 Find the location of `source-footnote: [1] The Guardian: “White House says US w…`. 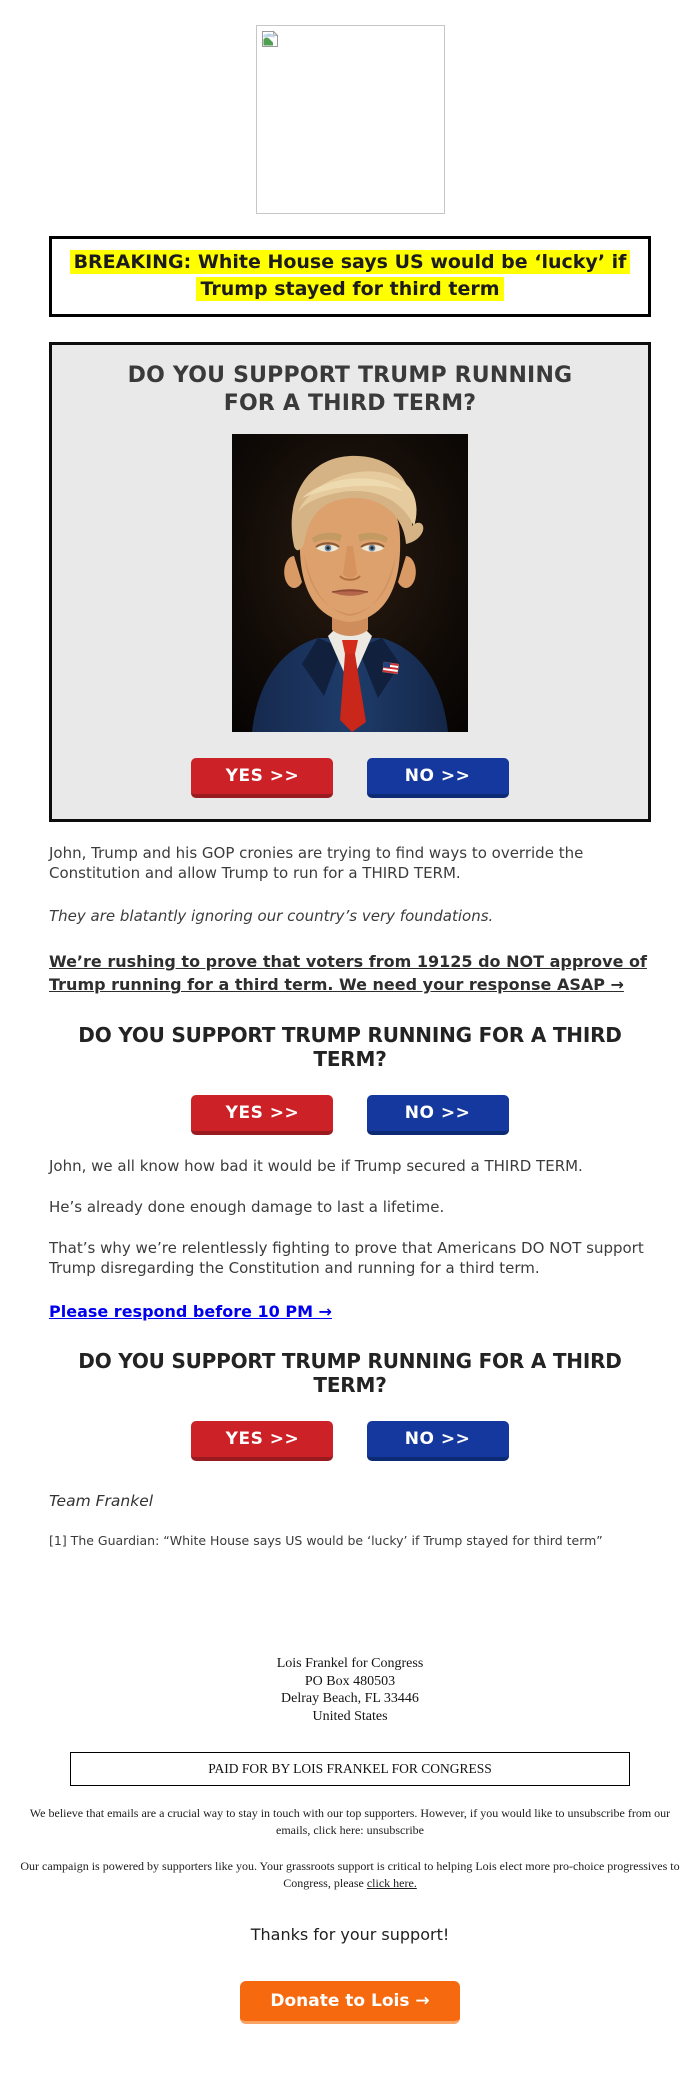

source-footnote: [1] The Guardian: “White House says US w… is located at coordinates (326, 1540).